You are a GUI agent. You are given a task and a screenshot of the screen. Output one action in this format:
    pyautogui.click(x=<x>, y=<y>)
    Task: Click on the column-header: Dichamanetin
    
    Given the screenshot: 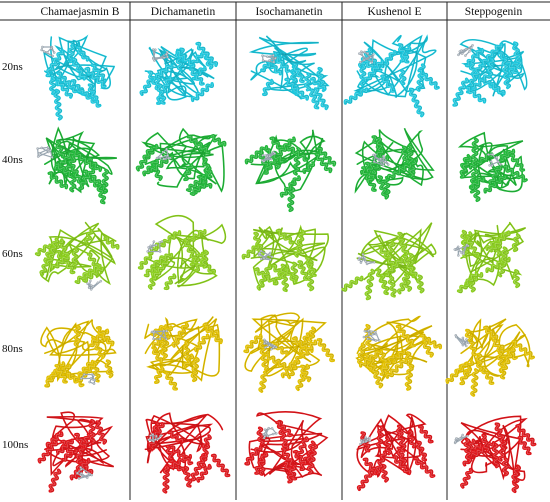 What is the action you would take?
    pyautogui.click(x=183, y=12)
    